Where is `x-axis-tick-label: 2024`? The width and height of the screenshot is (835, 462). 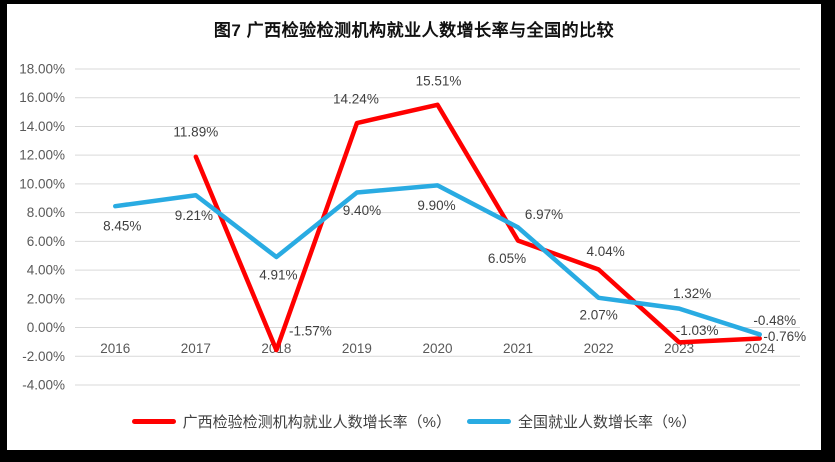
x-axis-tick-label: 2024 is located at coordinates (760, 348).